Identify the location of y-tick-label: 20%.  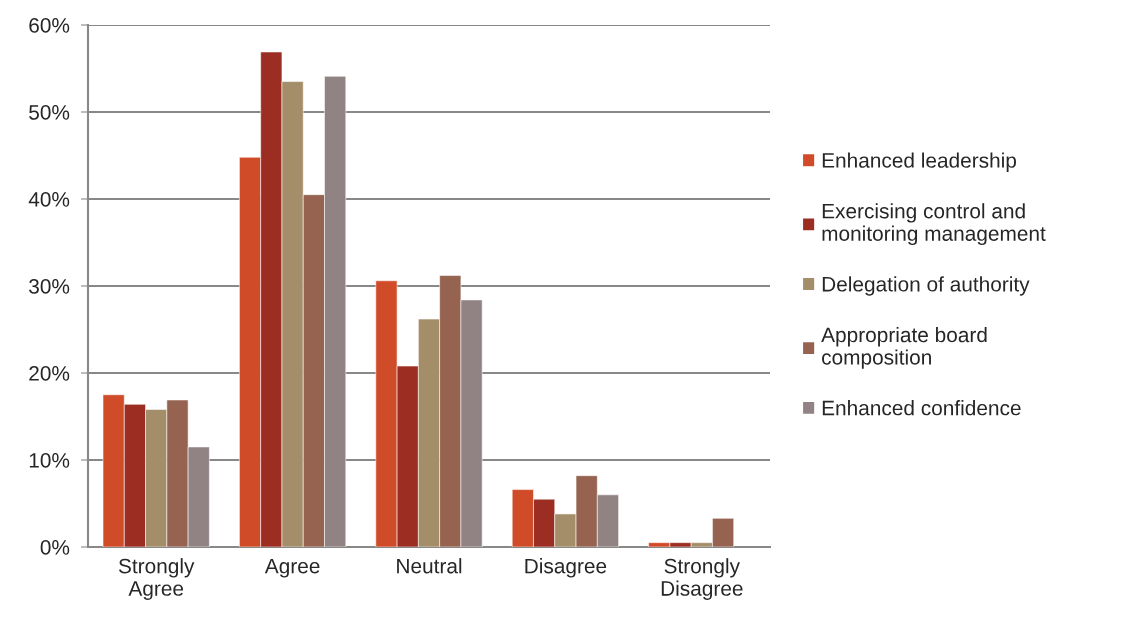
(49, 373).